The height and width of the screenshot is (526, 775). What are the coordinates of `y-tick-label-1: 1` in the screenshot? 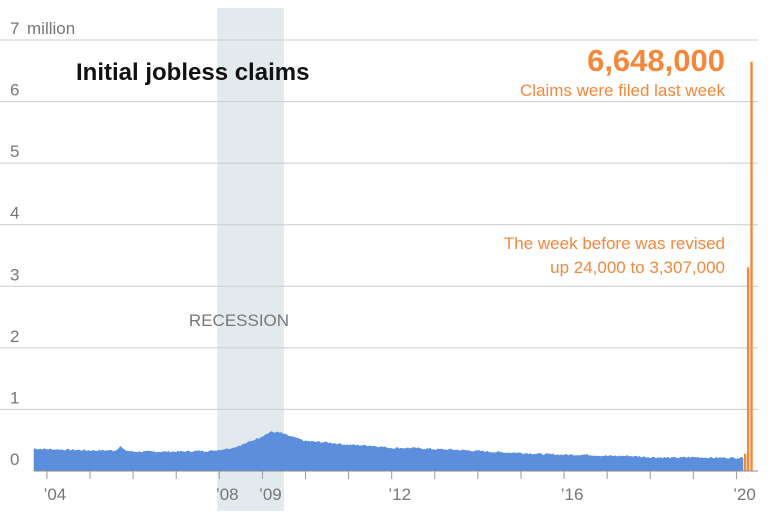 It's located at (14, 397).